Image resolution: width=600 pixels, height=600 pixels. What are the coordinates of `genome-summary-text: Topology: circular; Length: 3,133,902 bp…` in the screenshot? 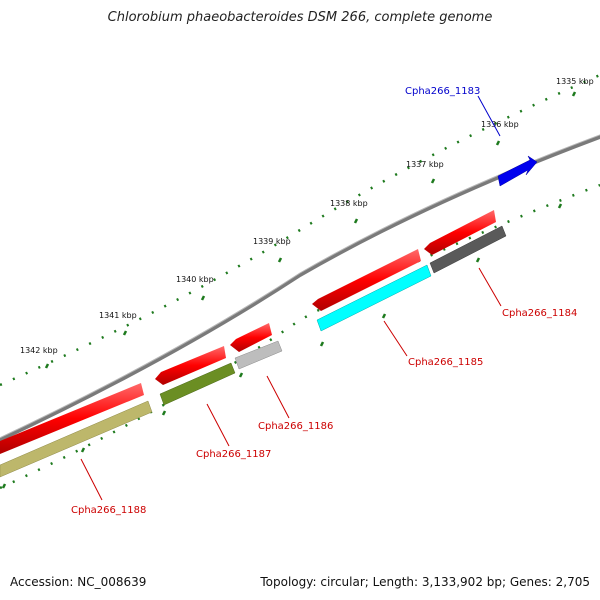 It's located at (425, 582).